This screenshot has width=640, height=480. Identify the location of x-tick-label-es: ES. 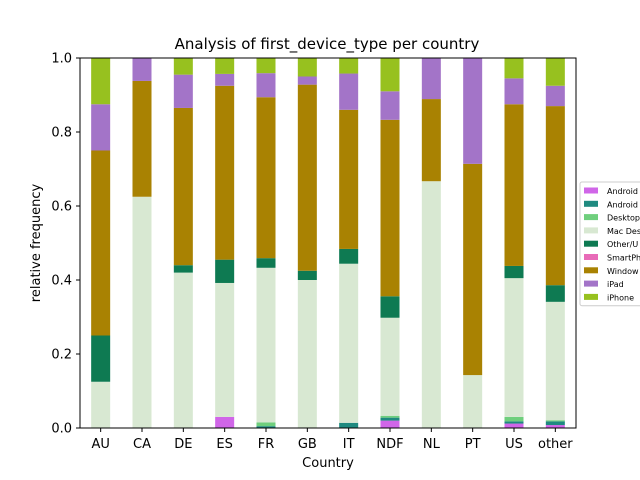
(224, 444).